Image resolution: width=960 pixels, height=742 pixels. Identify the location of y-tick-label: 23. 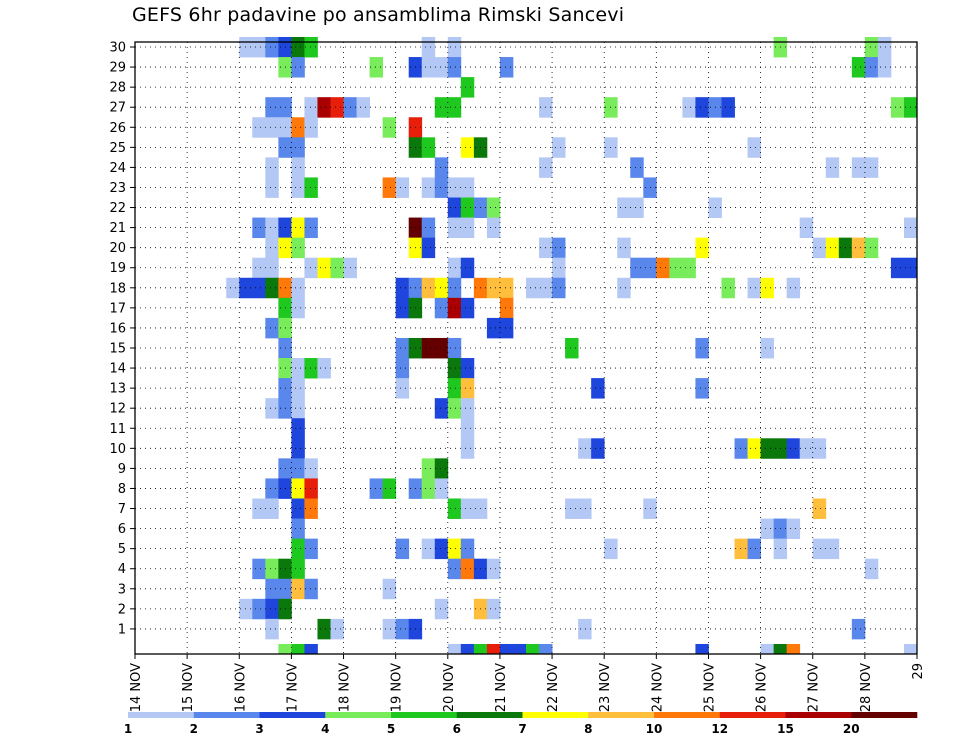
(117, 188).